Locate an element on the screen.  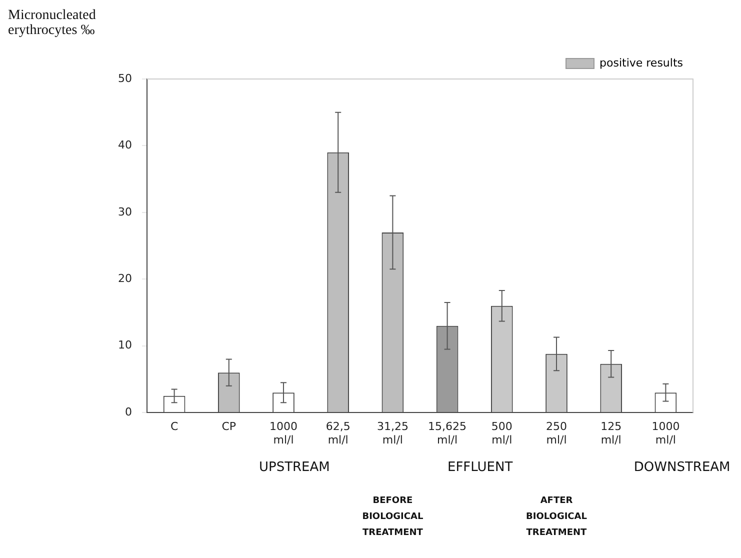
x-tick-label: CP is located at coordinates (229, 427).